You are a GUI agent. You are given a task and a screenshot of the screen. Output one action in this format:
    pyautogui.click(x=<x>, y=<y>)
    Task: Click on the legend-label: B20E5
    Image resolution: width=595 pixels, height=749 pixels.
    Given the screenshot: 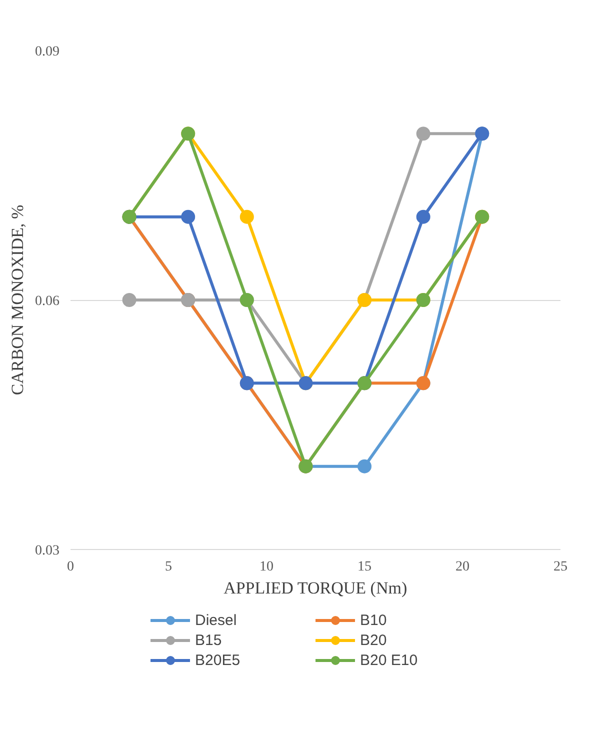 What is the action you would take?
    pyautogui.click(x=218, y=660)
    